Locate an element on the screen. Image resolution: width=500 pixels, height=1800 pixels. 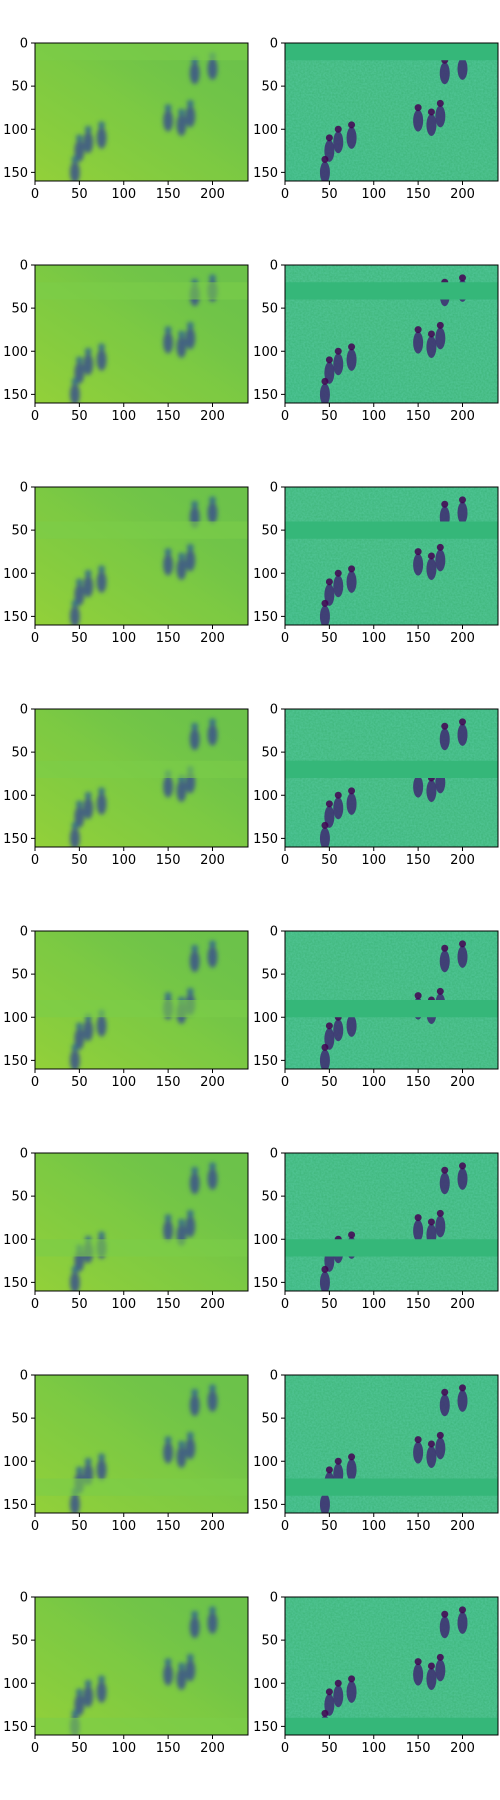
subplot-r7-c1: 0 50 100 150 200 0 50 100 150 is located at coordinates (376, 1673).